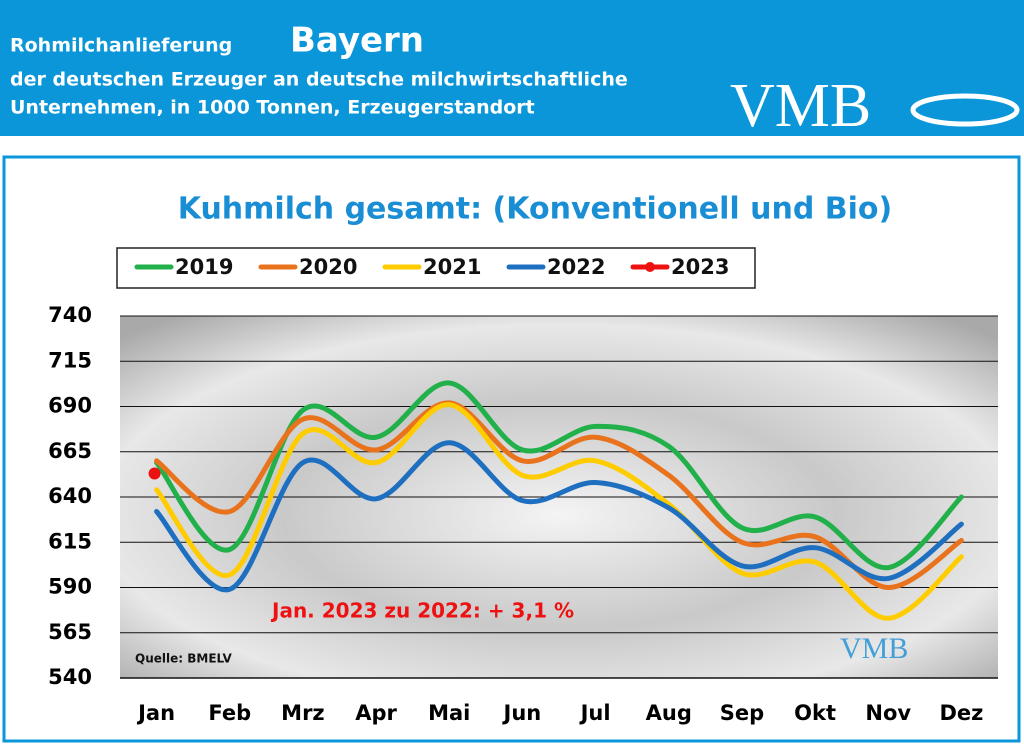 The image size is (1024, 748). I want to click on y-tick-label: 565, so click(70, 632).